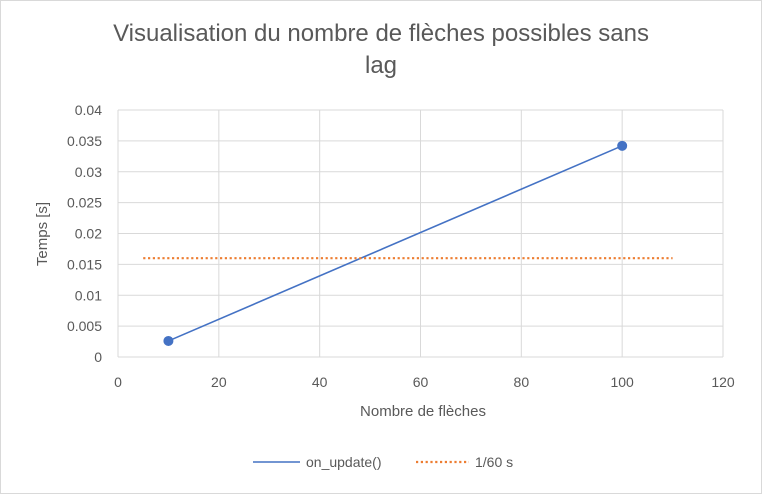 This screenshot has height=494, width=762. Describe the element at coordinates (118, 382) in the screenshot. I see `x-tick-label: 0` at that location.